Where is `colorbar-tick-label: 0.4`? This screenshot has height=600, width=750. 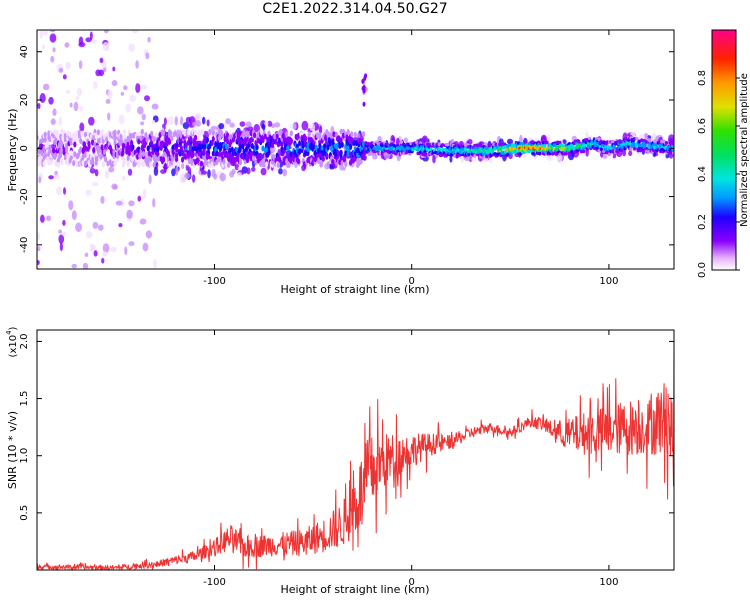 colorbar-tick-label: 0.4 is located at coordinates (702, 174).